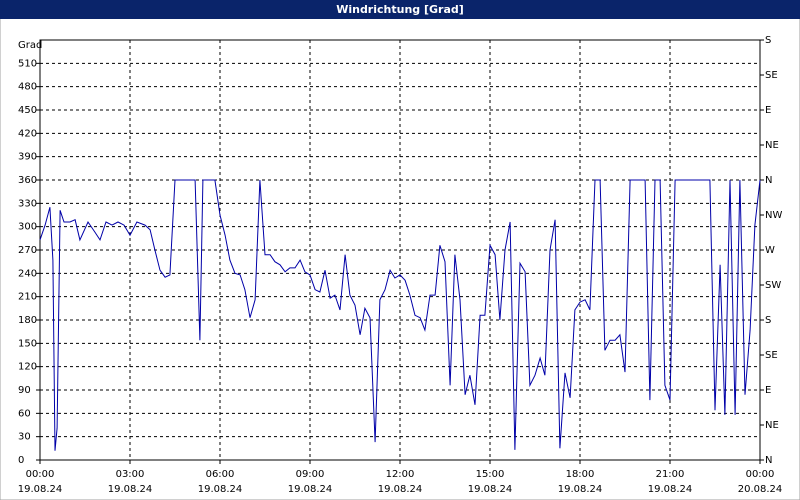 Image resolution: width=800 pixels, height=500 pixels. I want to click on y-tick-label: 450, so click(27, 110).